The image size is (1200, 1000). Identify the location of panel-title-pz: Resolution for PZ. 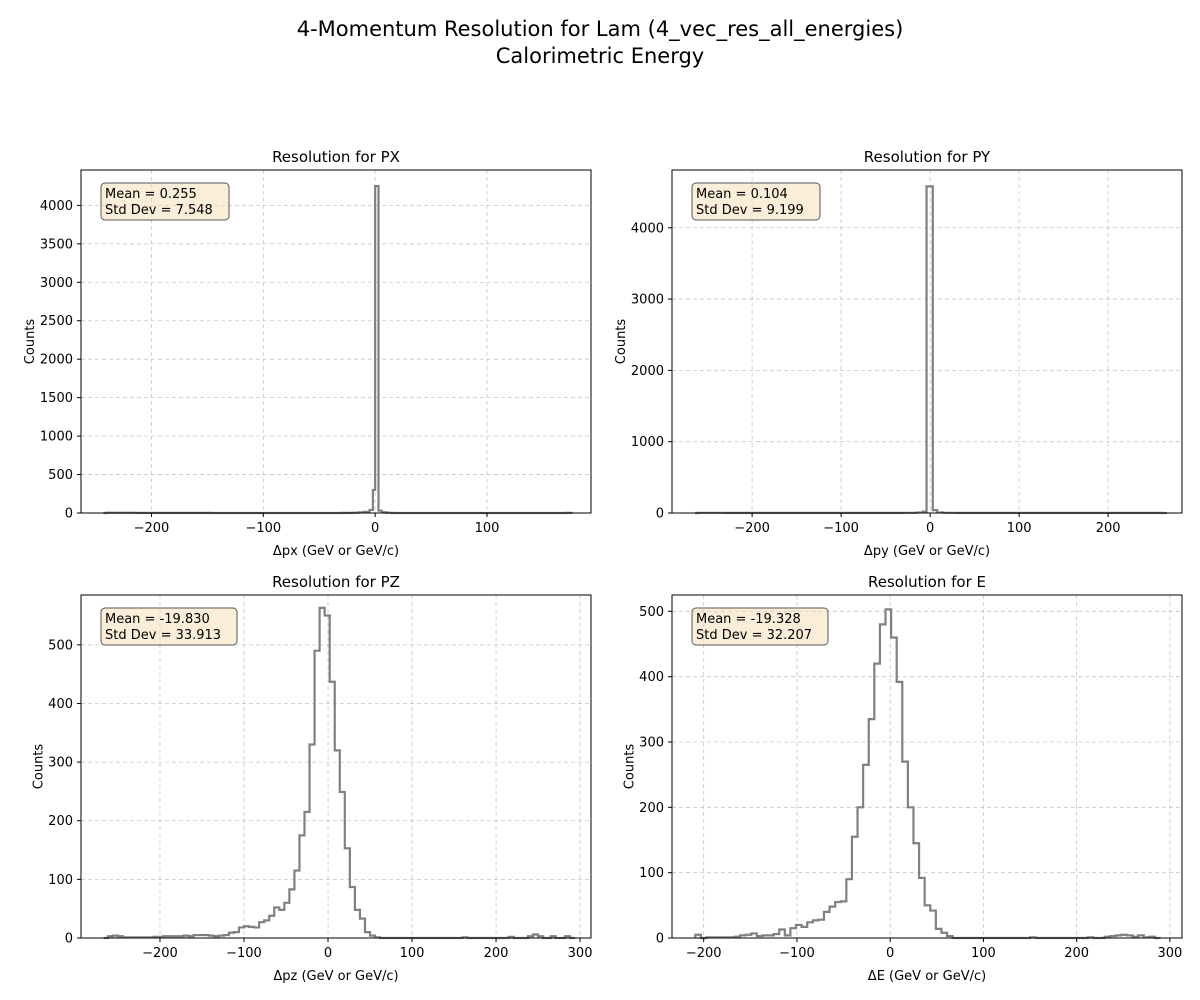
(336, 582).